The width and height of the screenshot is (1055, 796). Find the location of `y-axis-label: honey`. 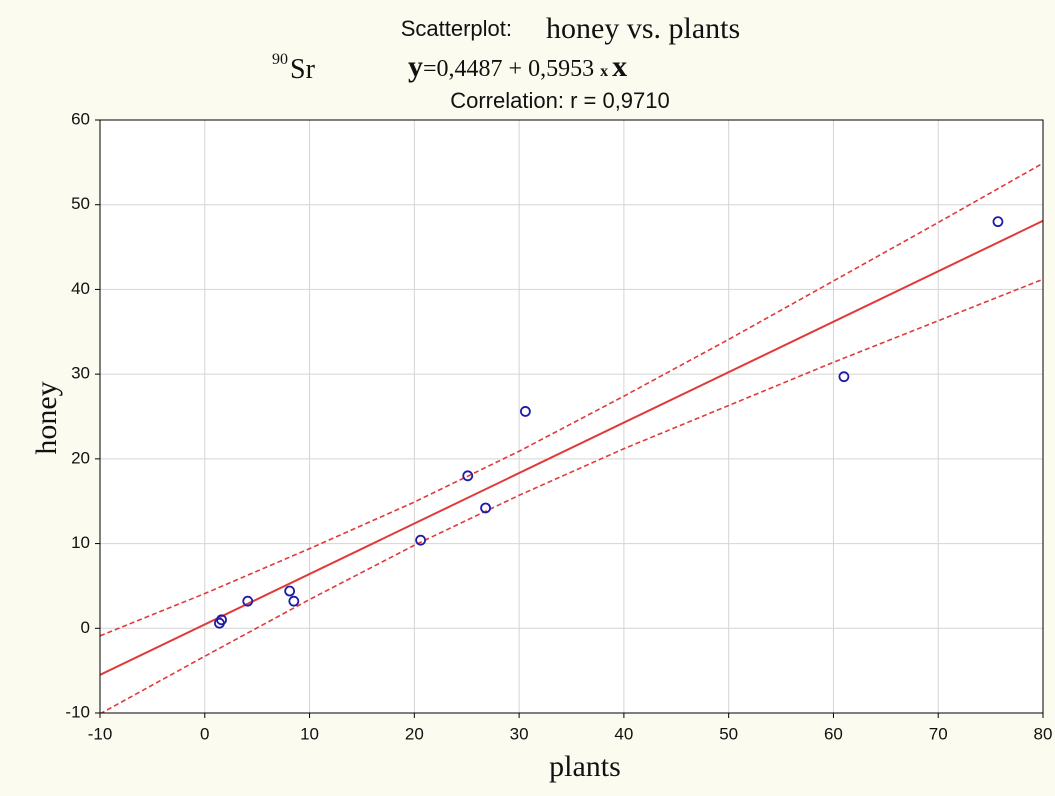

y-axis-label: honey is located at coordinates (46, 417).